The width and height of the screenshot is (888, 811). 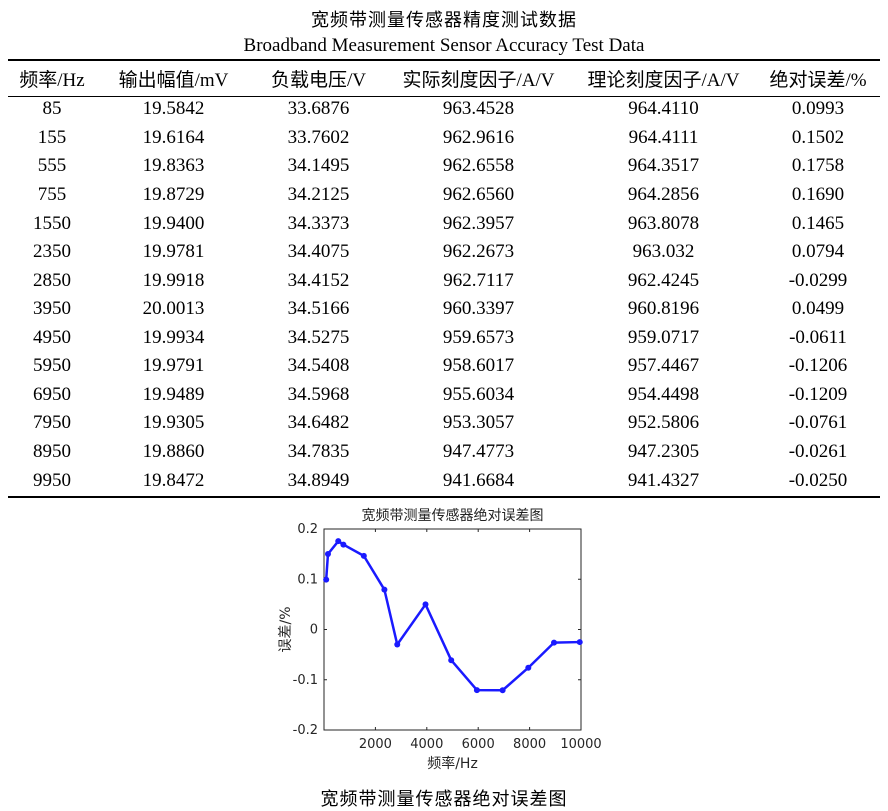 What do you see at coordinates (52, 280) in the screenshot?
I see `cell-frequency: 2850` at bounding box center [52, 280].